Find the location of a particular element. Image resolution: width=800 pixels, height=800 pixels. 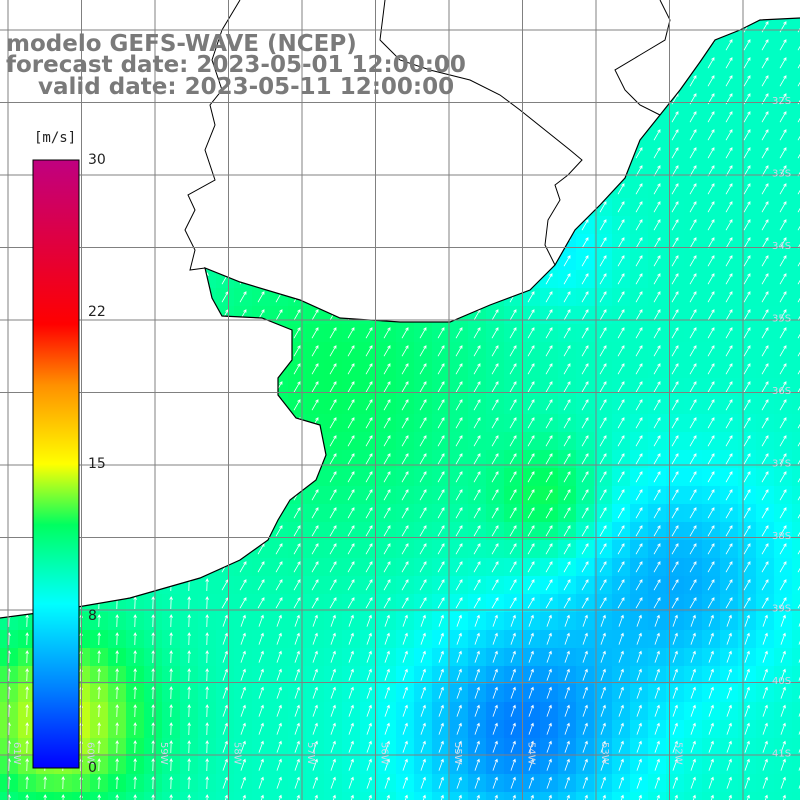

colorbar-tick-15: 15 is located at coordinates (97, 464).